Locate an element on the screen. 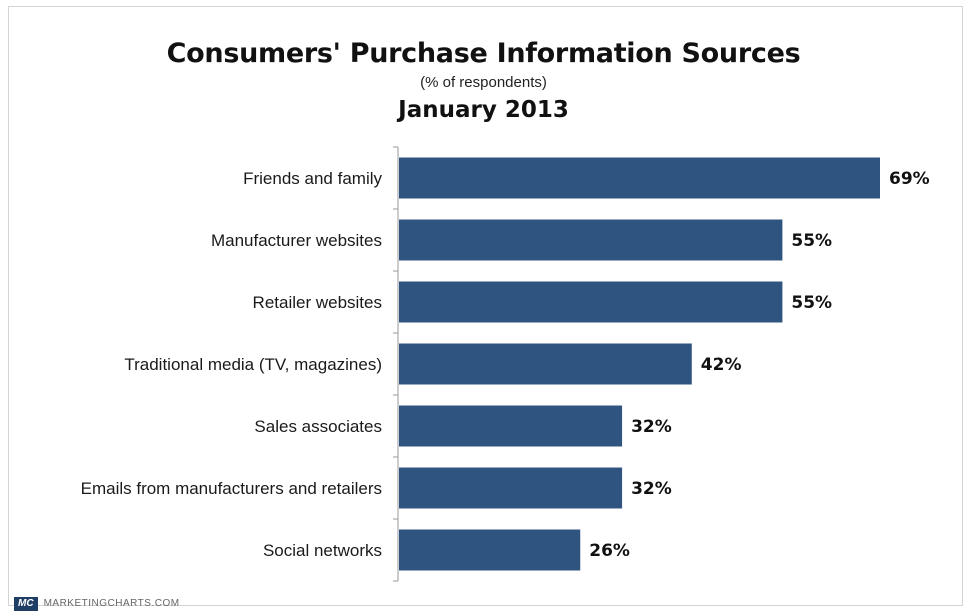 The width and height of the screenshot is (967, 613). chart-subtitle: (% of respondents) is located at coordinates (483, 82).